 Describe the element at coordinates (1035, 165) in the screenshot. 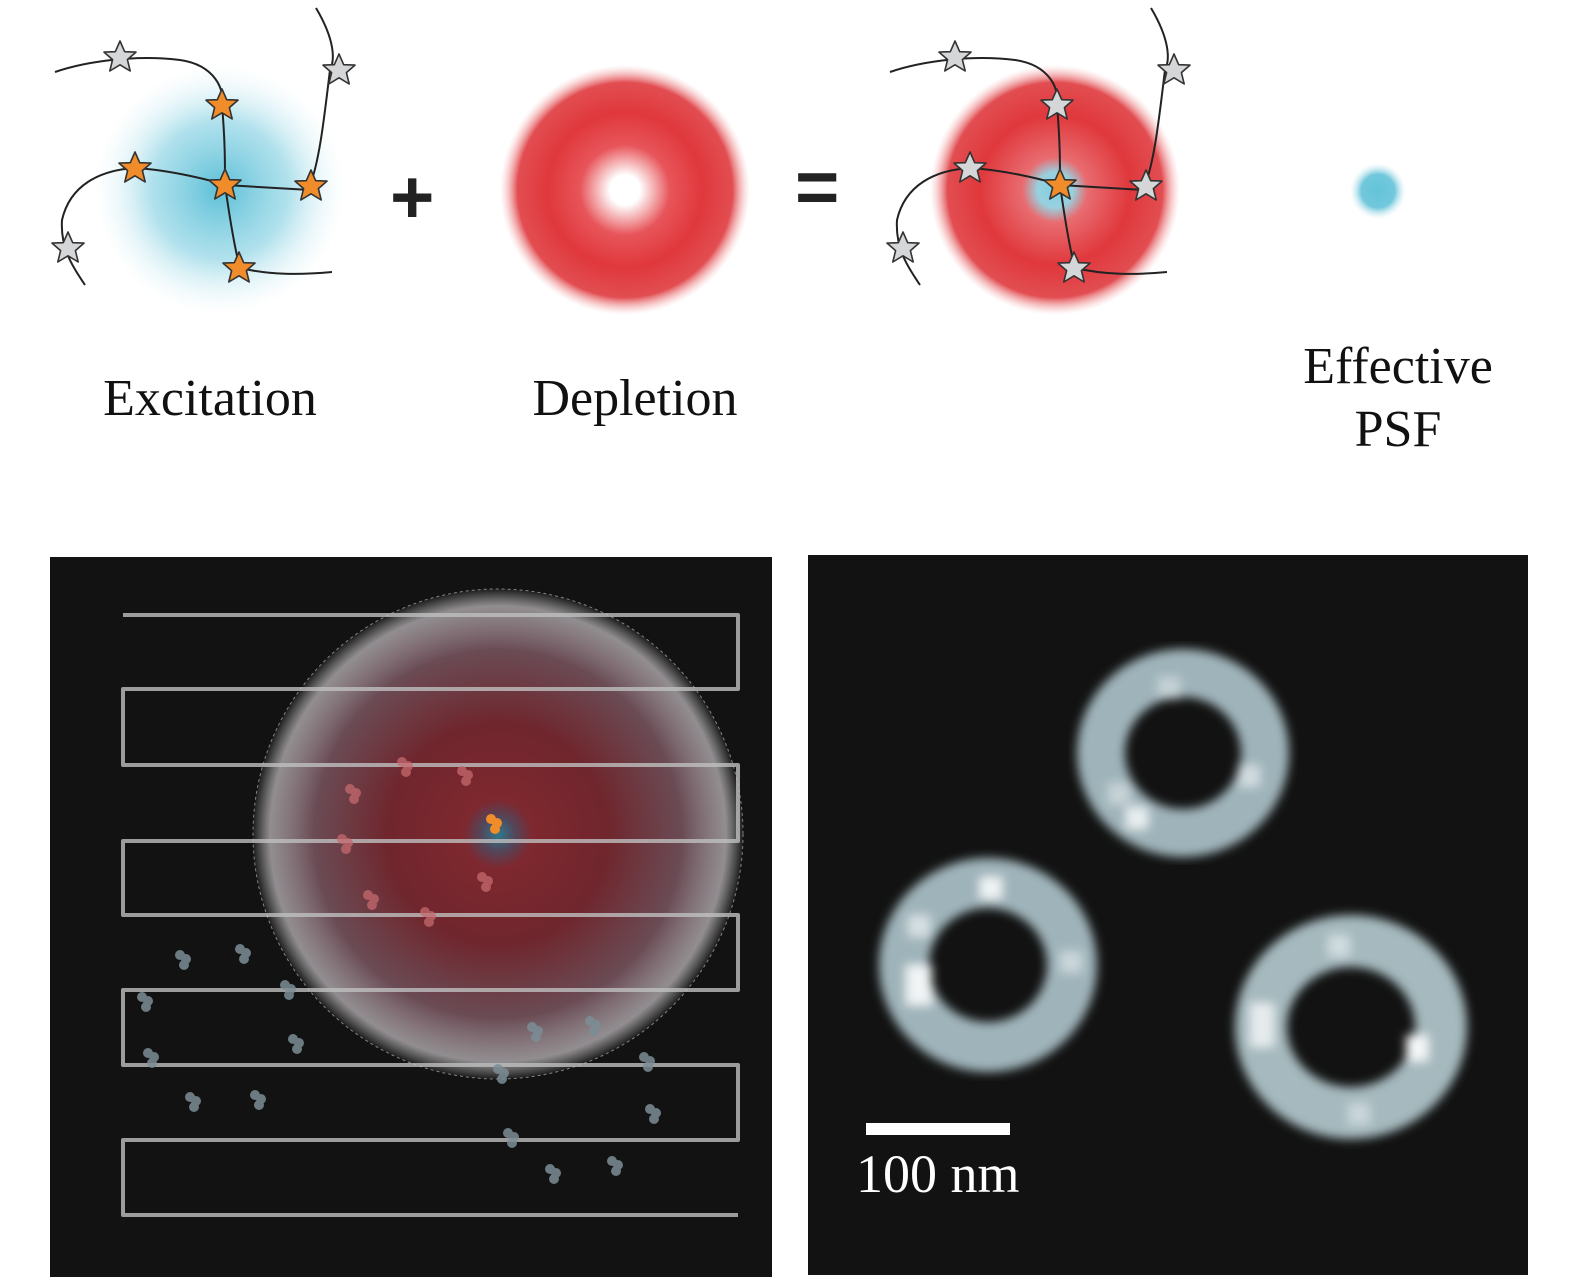

I see `combined-illustration` at that location.